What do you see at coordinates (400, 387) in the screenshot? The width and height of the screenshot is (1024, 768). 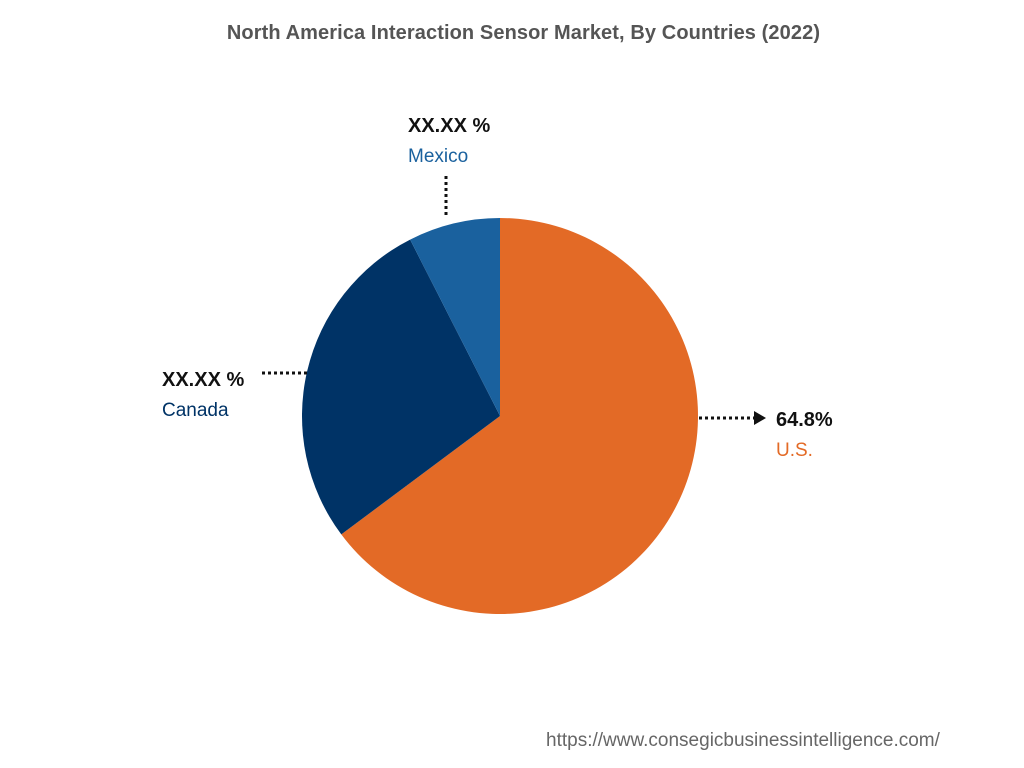 I see `pie-slice-canada` at bounding box center [400, 387].